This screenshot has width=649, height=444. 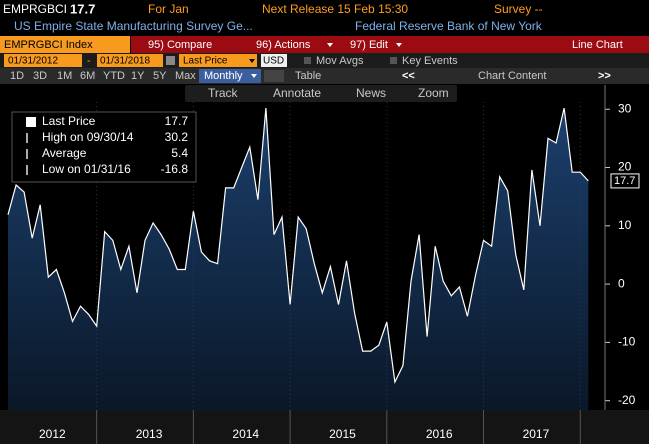 What do you see at coordinates (87, 76) in the screenshot?
I see `range-button: 6M` at bounding box center [87, 76].